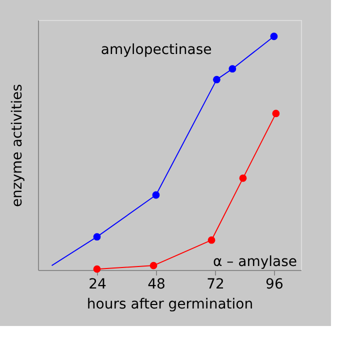  What do you see at coordinates (157, 284) in the screenshot?
I see `x-tick-label: 48` at bounding box center [157, 284].